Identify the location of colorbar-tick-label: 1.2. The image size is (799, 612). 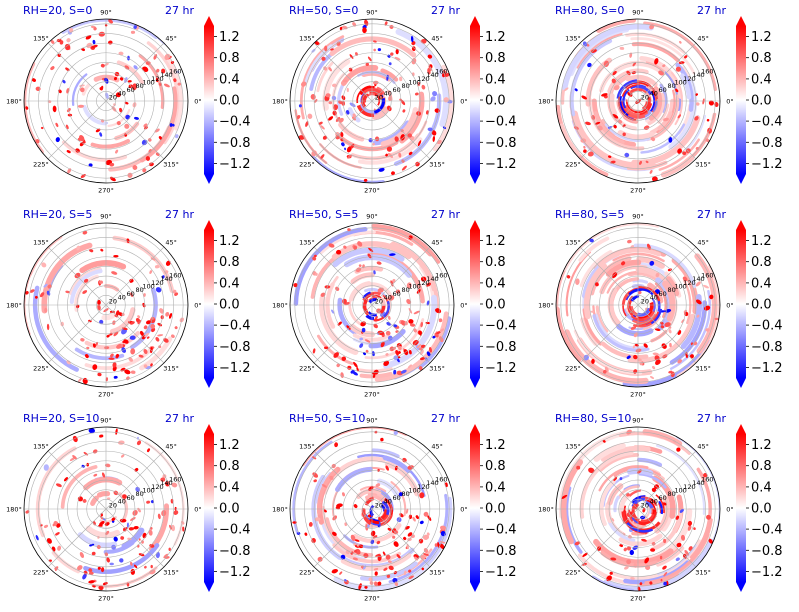
(761, 37).